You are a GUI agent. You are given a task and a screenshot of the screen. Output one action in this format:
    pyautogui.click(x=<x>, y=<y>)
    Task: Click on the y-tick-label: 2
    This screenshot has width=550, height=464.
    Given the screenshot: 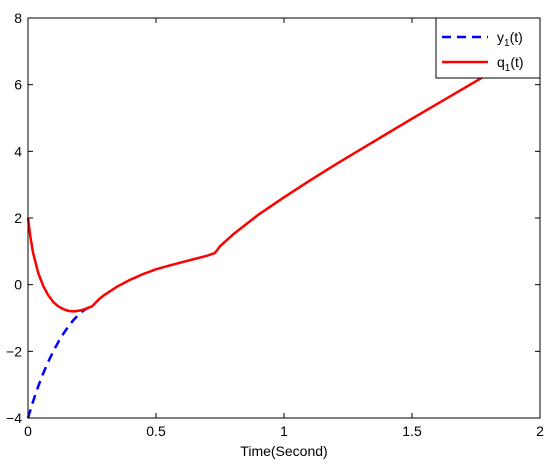 What is the action you would take?
    pyautogui.click(x=18, y=218)
    